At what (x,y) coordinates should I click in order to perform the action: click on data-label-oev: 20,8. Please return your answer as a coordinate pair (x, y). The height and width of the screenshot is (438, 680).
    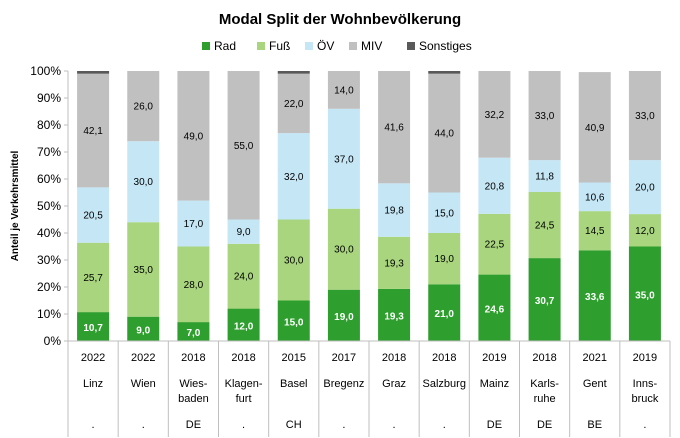
    Looking at the image, I should click on (495, 186).